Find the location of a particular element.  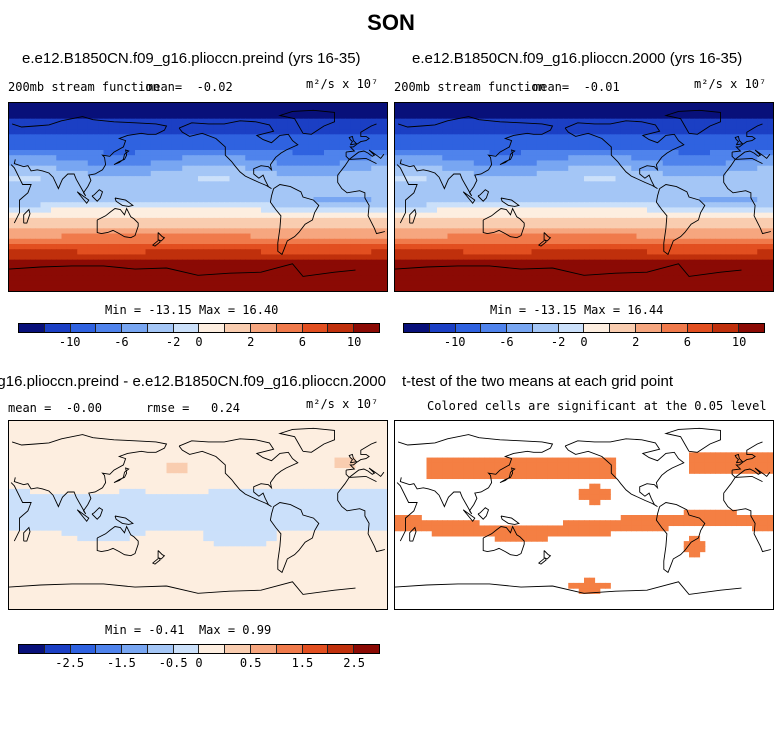

colorbar-swatch is located at coordinates (109, 328).